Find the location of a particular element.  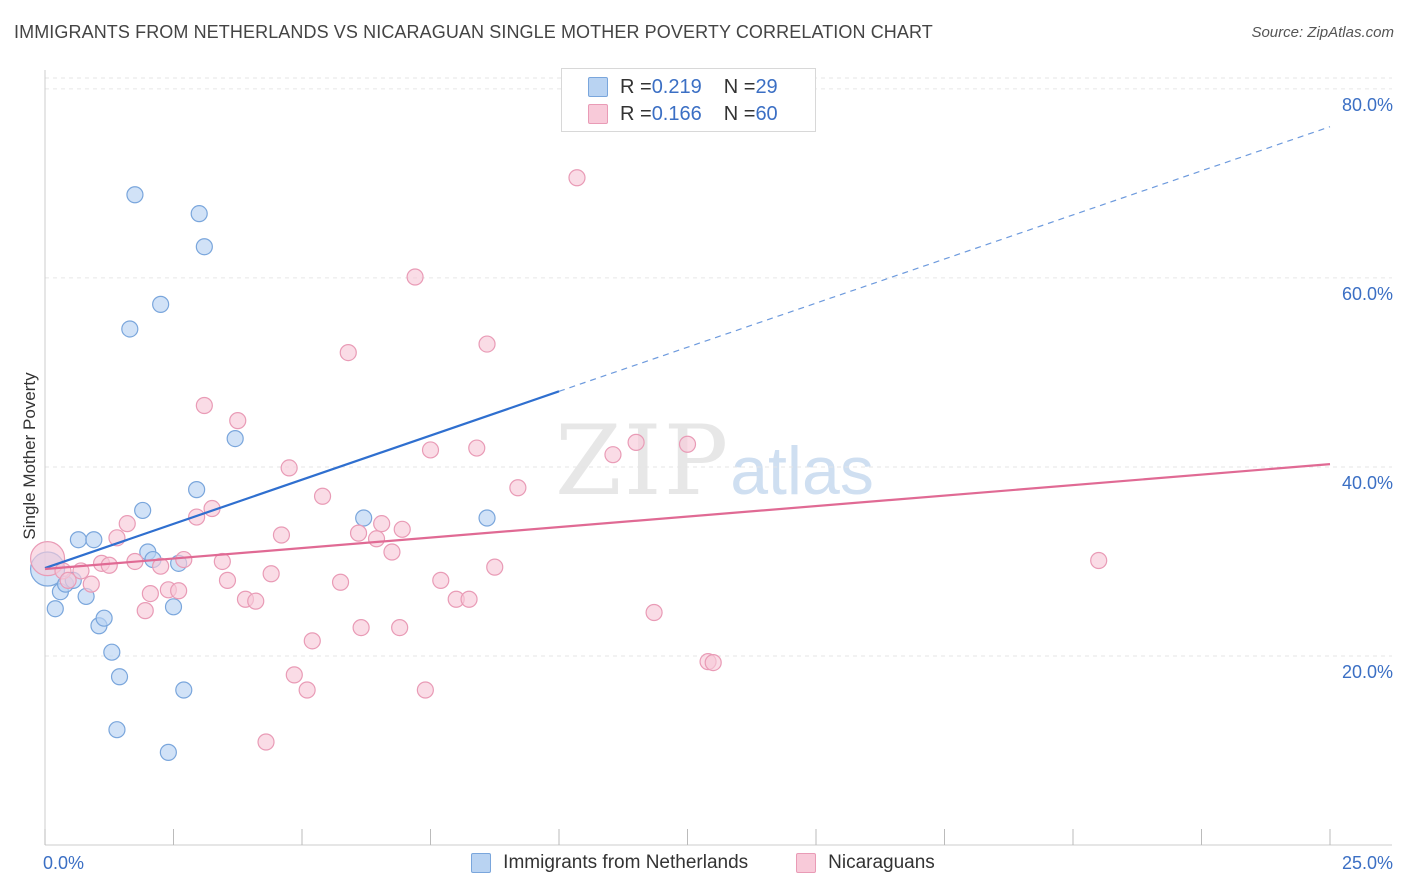

watermark-zip: ZIP is located at coordinates (643, 461).